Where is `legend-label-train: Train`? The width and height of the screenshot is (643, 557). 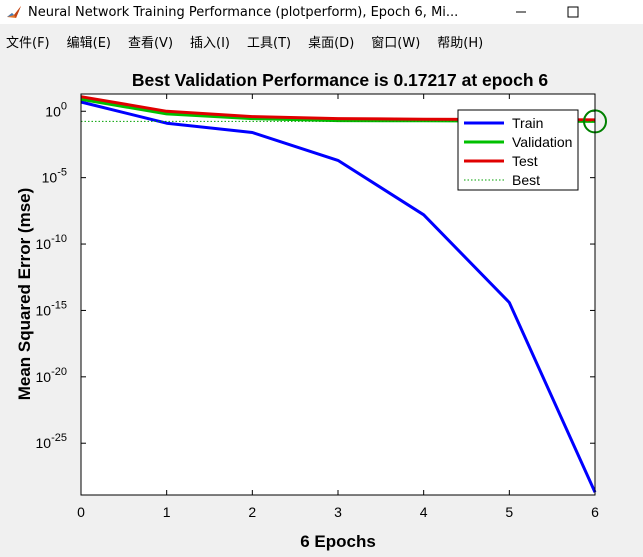 legend-label-train: Train is located at coordinates (527, 123).